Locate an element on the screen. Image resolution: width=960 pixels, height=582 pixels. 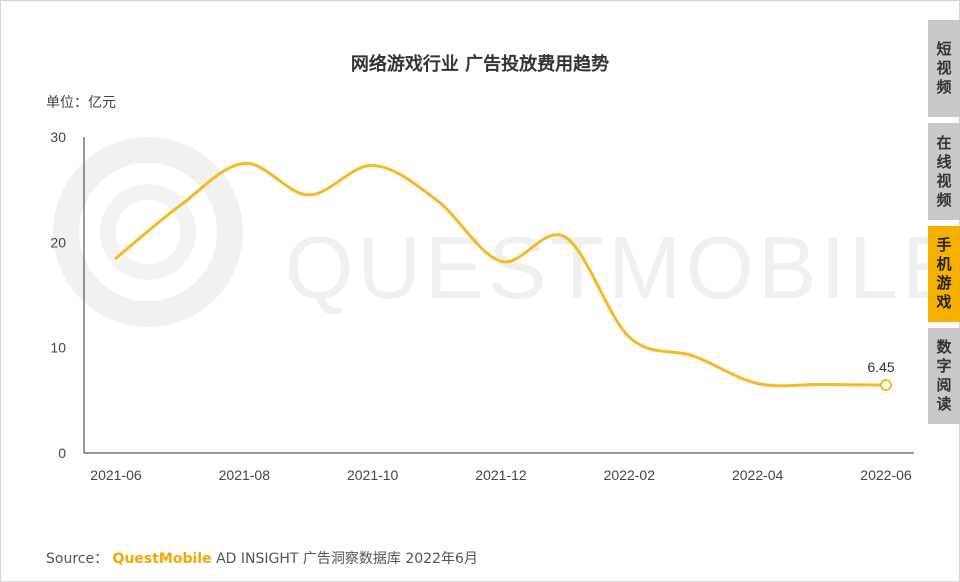
y-tick-label: 30 is located at coordinates (58, 137).